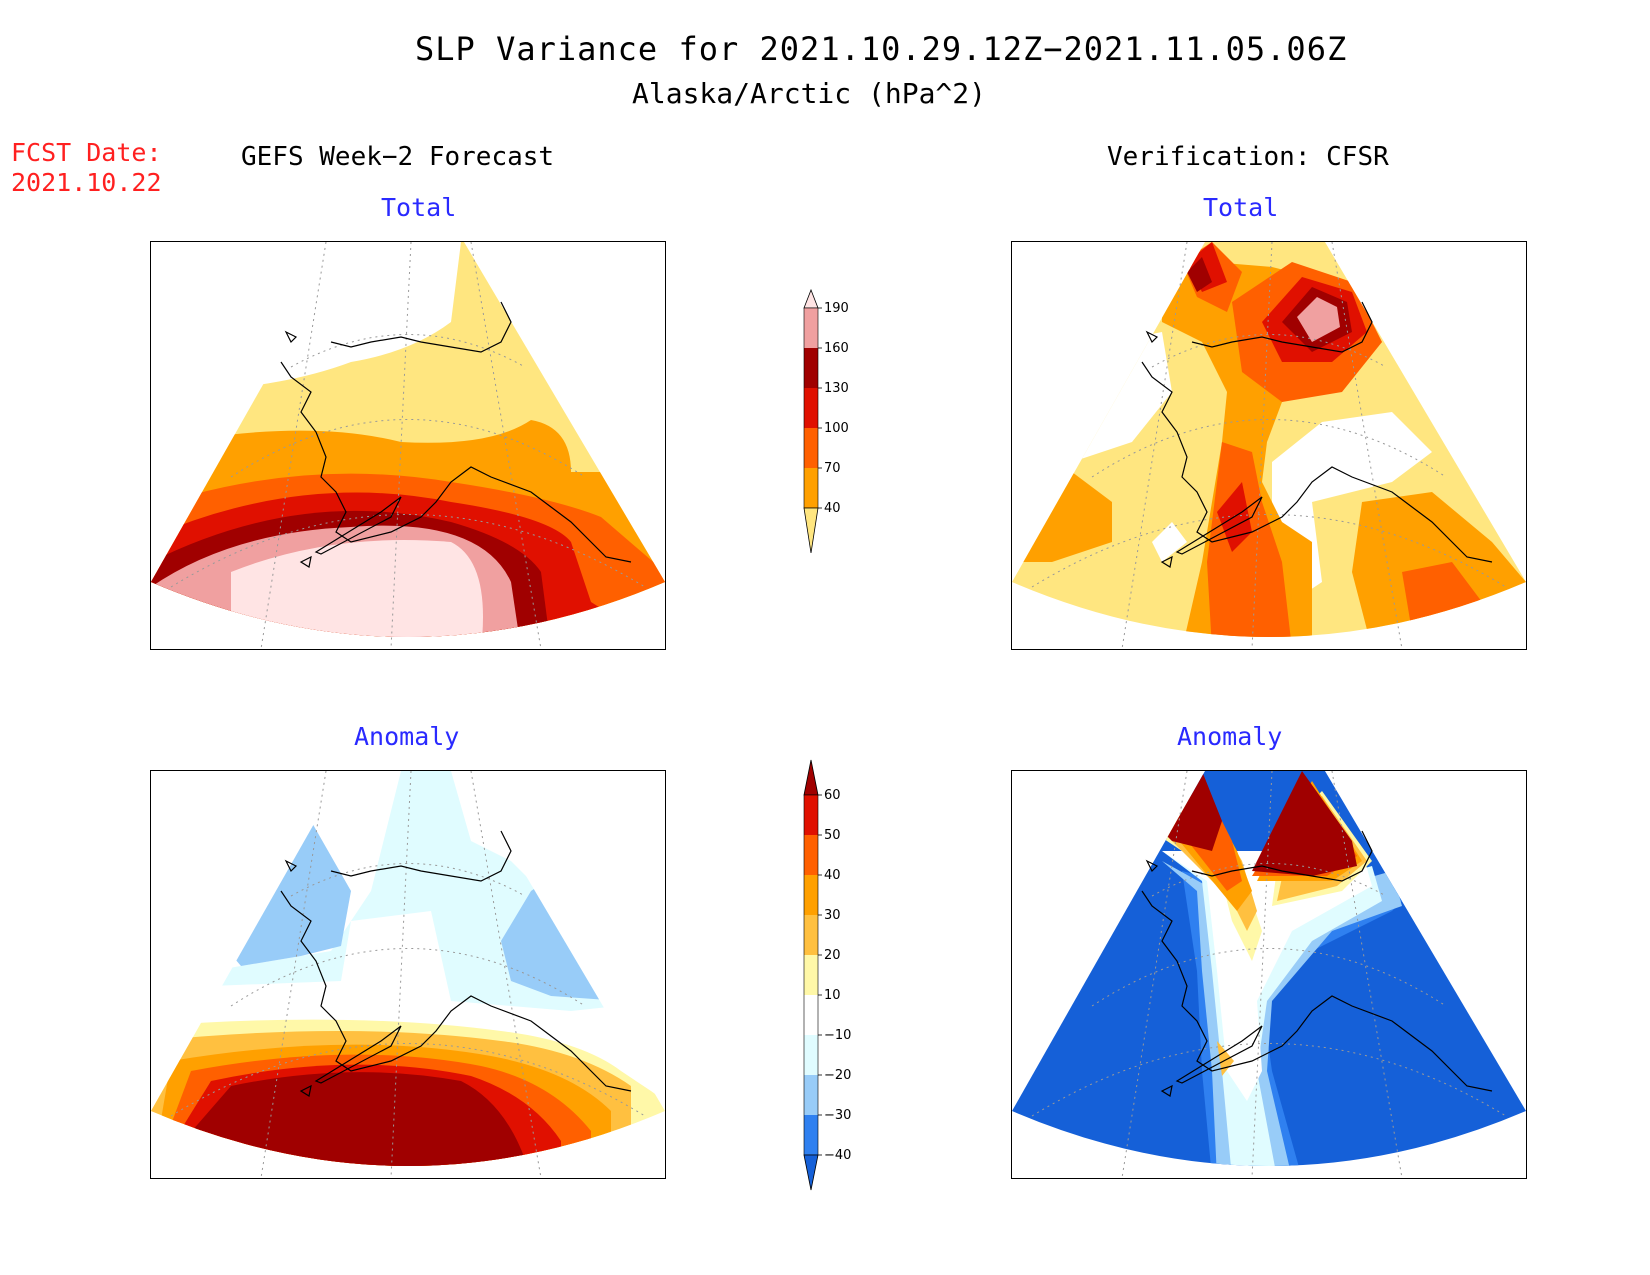 Image resolution: width=1650 pixels, height=1275 pixels. Describe the element at coordinates (836, 348) in the screenshot. I see `colorbar-total-tick-label: 160` at that location.